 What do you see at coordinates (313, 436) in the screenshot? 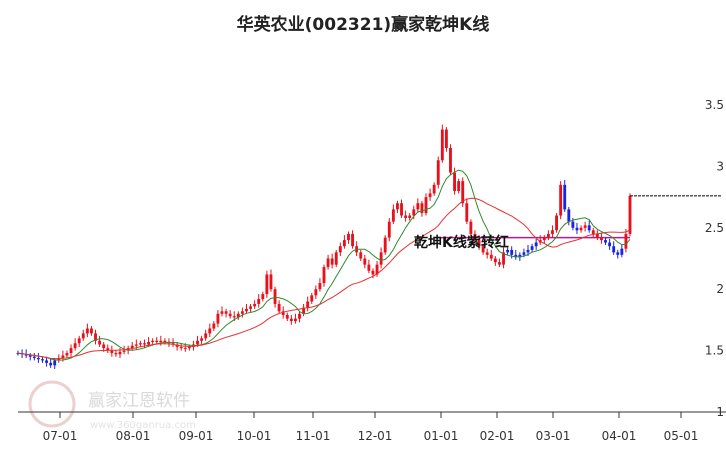
I see `x-tick-label: 11-01` at bounding box center [313, 436].